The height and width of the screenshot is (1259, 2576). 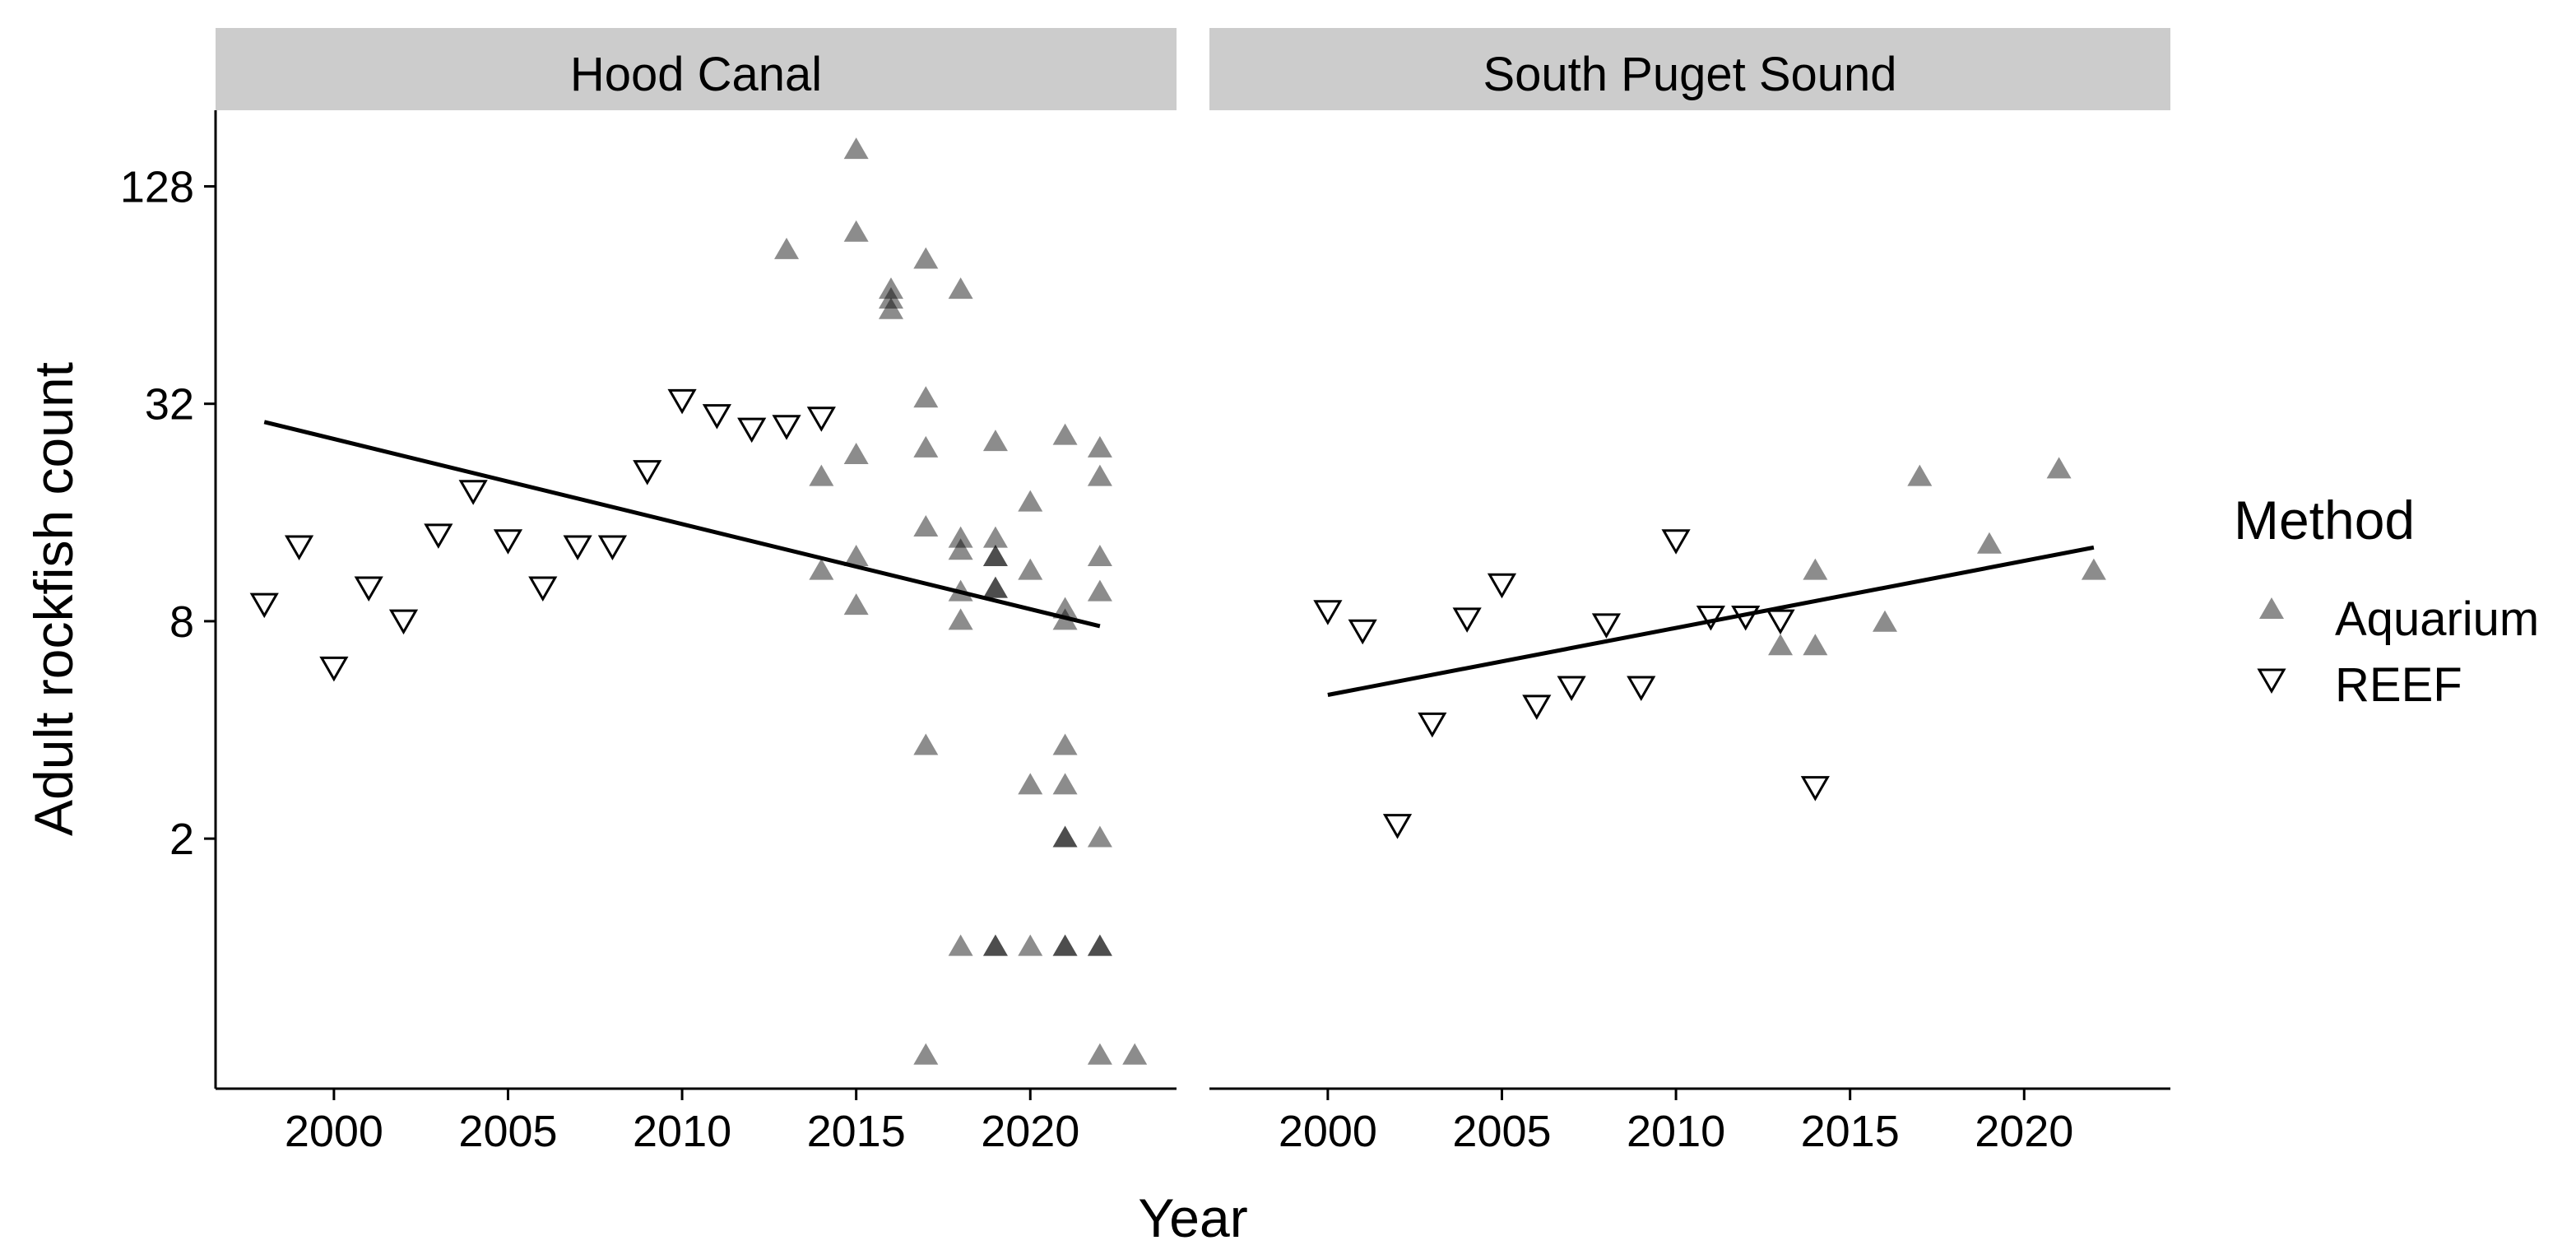 What do you see at coordinates (2271, 681) in the screenshot?
I see `legend-reef-symbol` at bounding box center [2271, 681].